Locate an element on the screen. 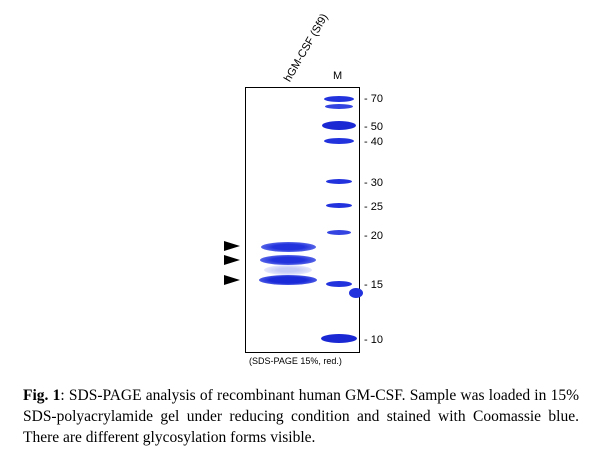 This screenshot has height=467, width=600. arrow-icon-lower is located at coordinates (232, 280).